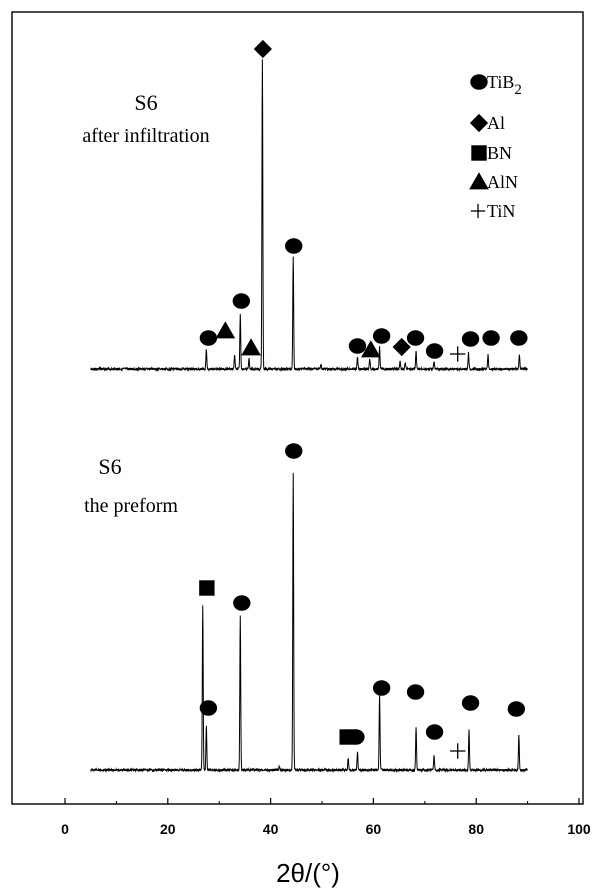 This screenshot has width=607, height=888. I want to click on legend-item: TiB2, so click(496, 85).